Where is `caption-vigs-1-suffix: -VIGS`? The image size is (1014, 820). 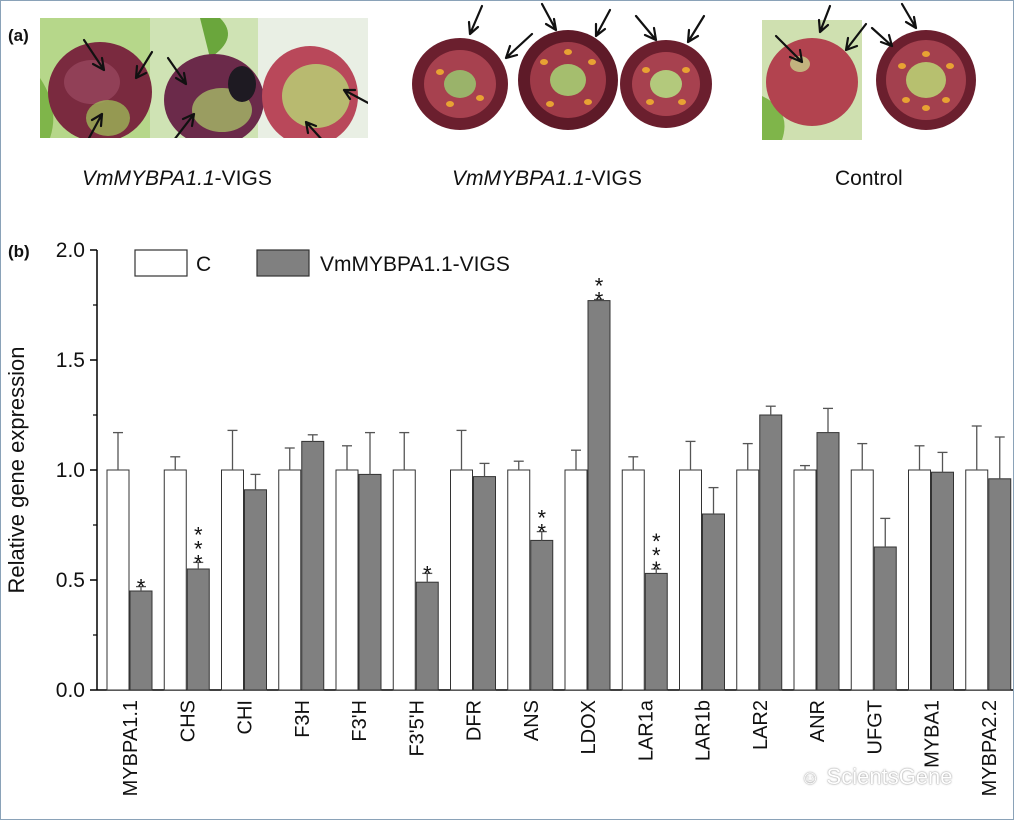 caption-vigs-1-suffix: -VIGS is located at coordinates (243, 178).